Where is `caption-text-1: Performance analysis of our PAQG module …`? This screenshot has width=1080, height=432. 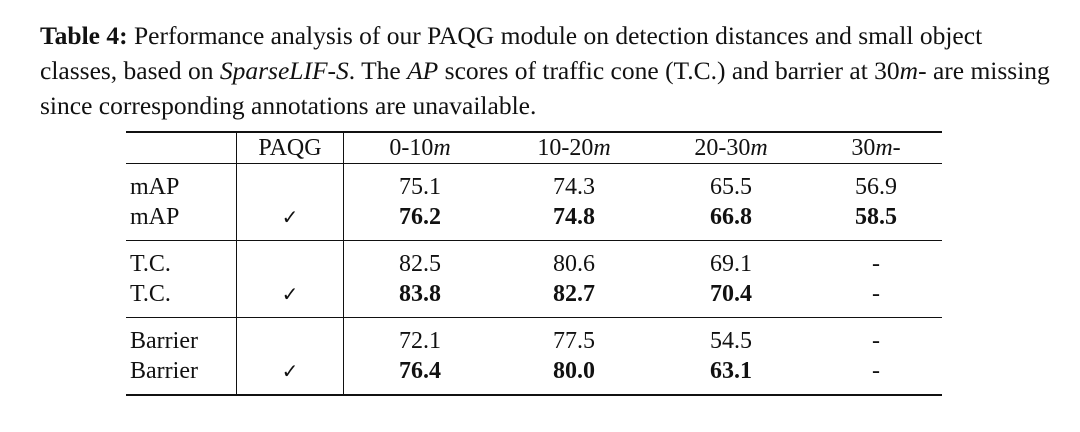 caption-text-1: Performance analysis of our PAQG module … is located at coordinates (511, 53).